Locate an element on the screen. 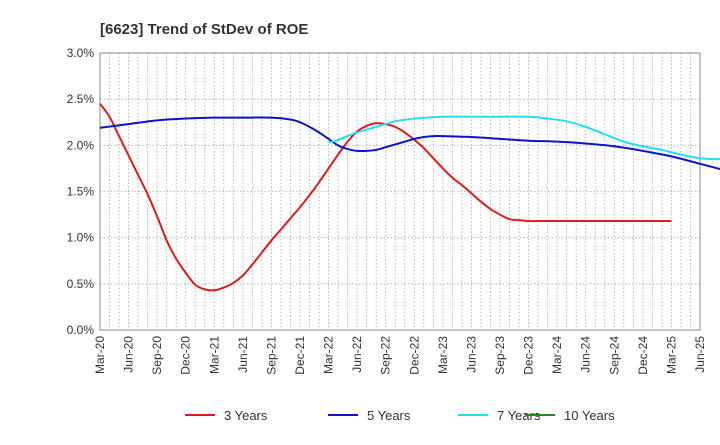  x-tick-label: Dec-22 is located at coordinates (414, 355).